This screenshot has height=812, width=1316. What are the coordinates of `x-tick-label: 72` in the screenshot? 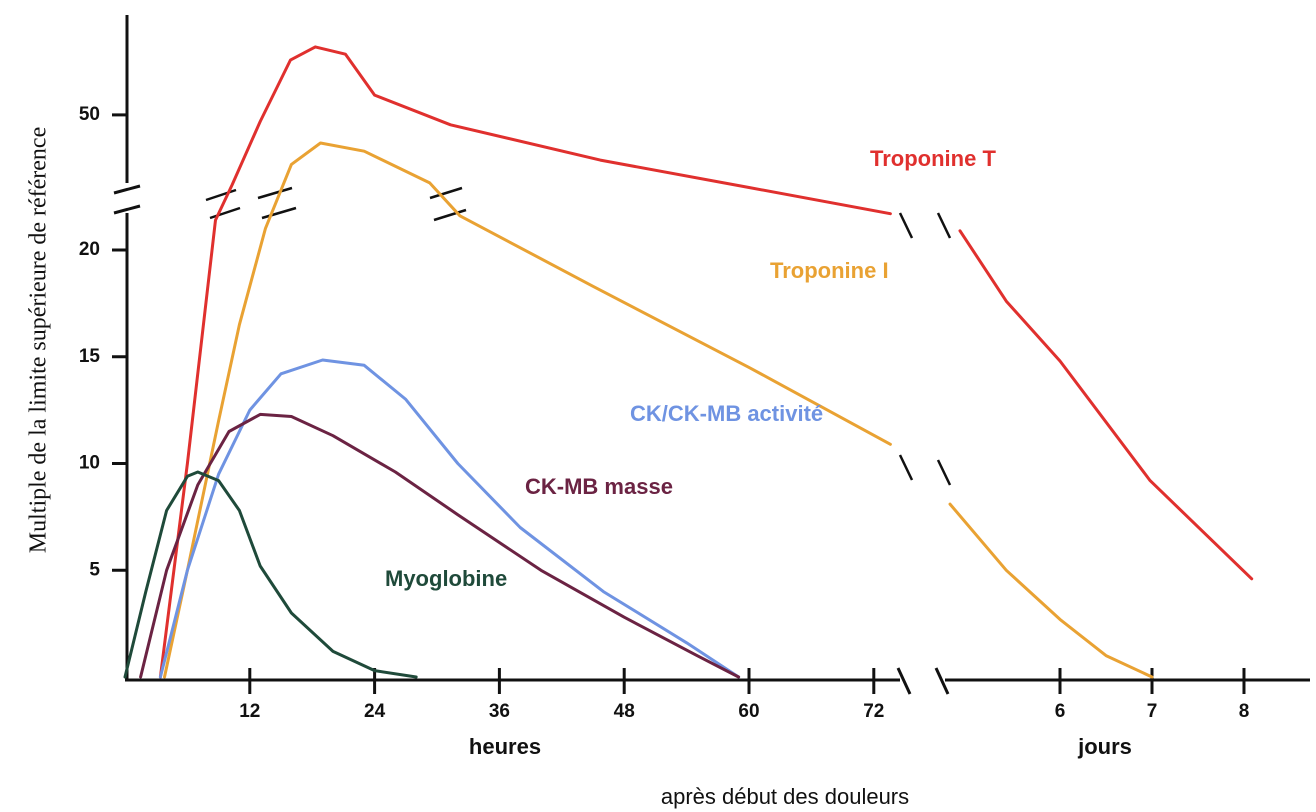 It's located at (873, 711).